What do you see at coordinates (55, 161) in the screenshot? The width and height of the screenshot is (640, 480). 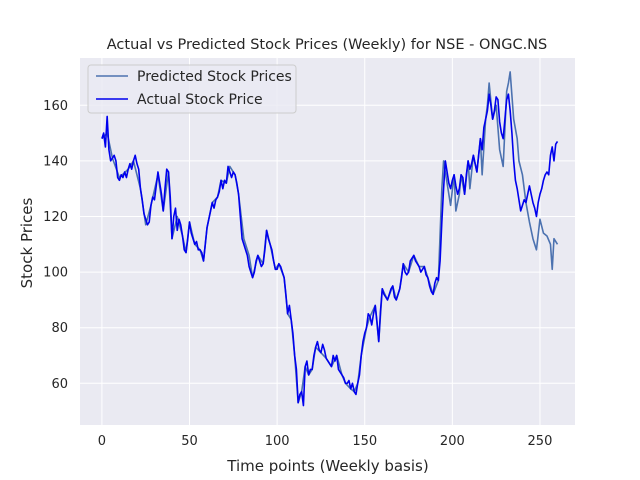 I see `y-tick-label: 140` at bounding box center [55, 161].